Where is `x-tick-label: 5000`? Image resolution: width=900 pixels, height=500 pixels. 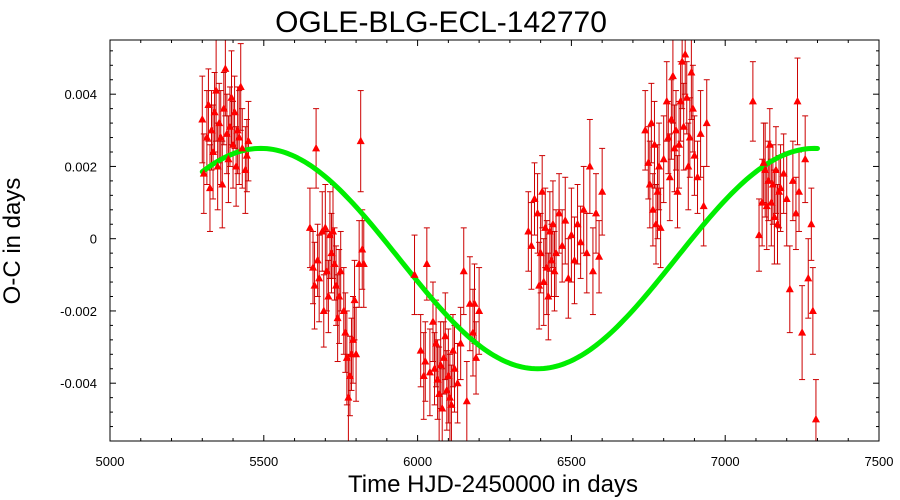
x-tick-label: 5000 is located at coordinates (110, 461).